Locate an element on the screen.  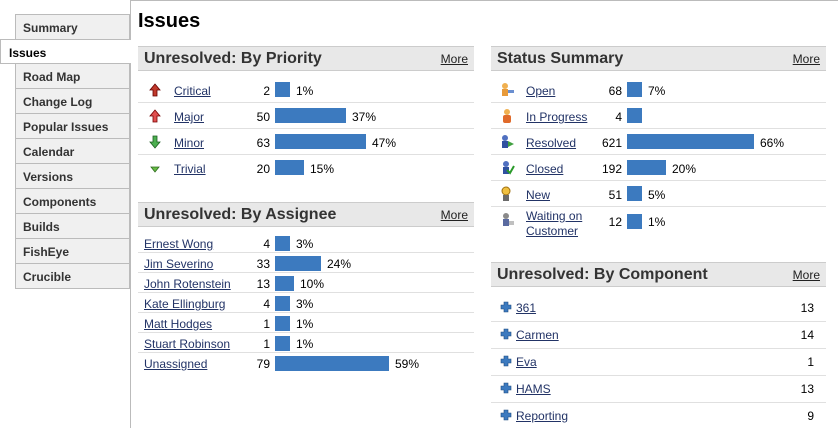
status-count: 621 is located at coordinates (611, 143).